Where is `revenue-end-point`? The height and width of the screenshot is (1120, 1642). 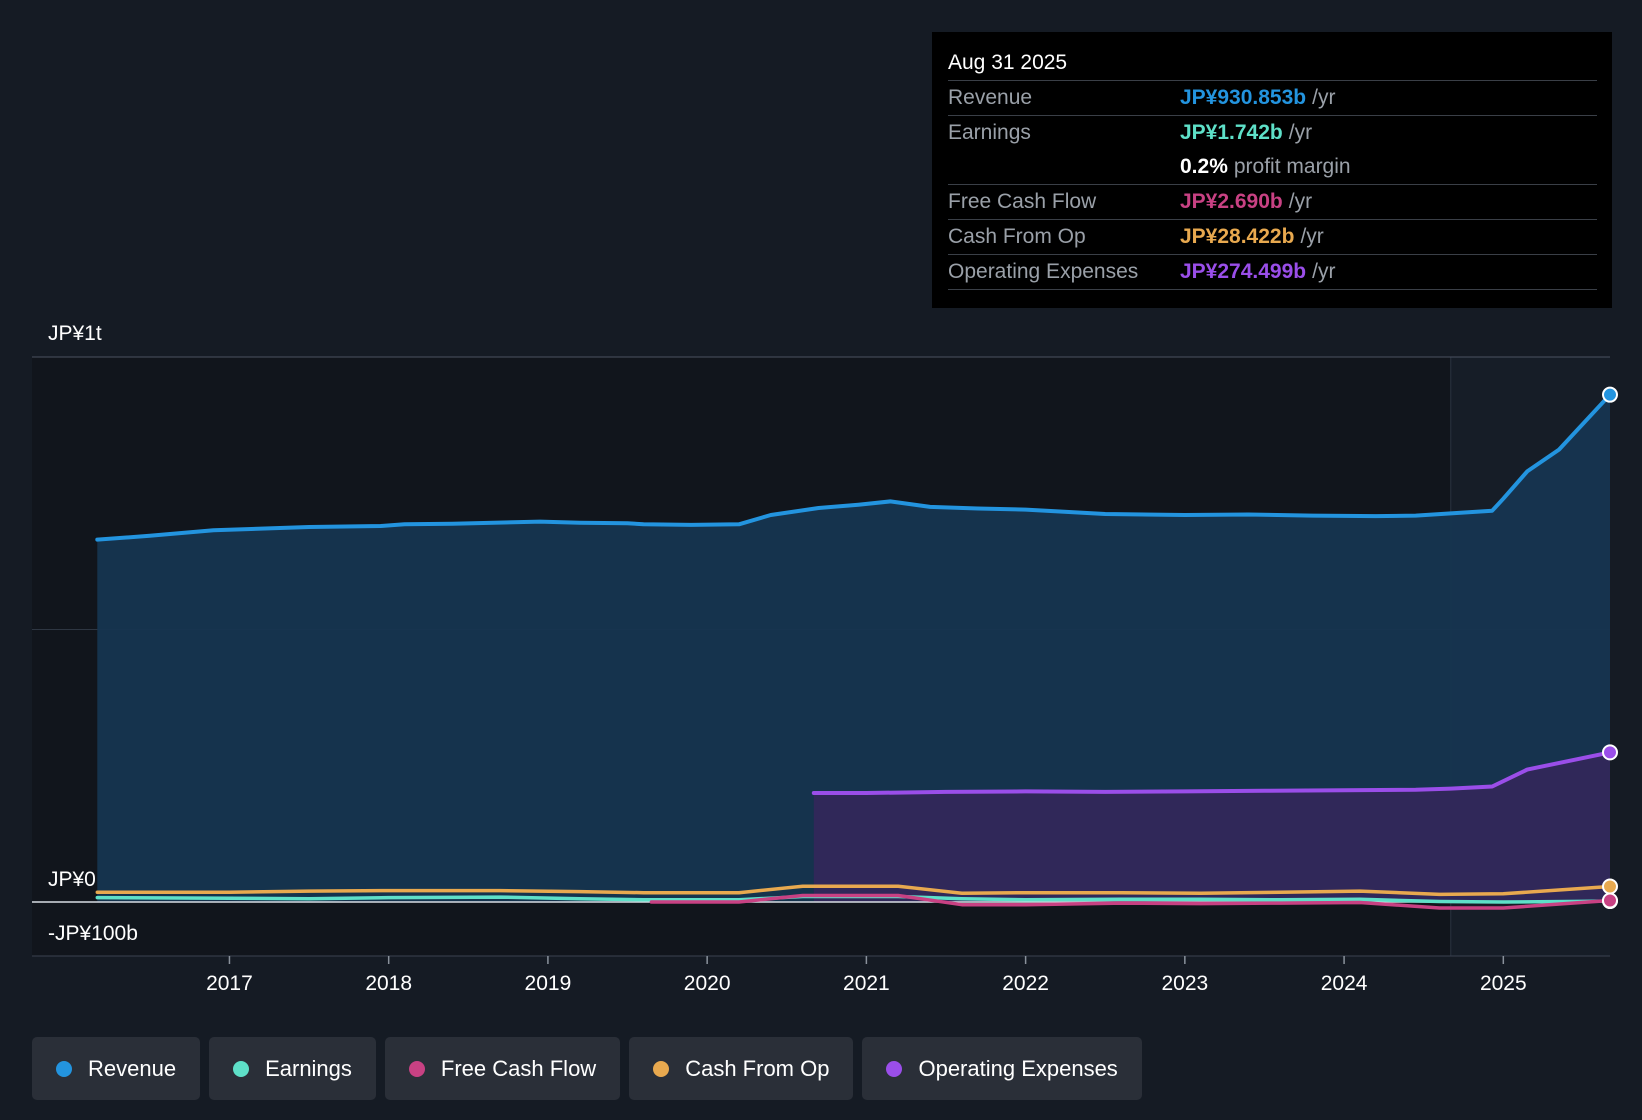 revenue-end-point is located at coordinates (1610, 394).